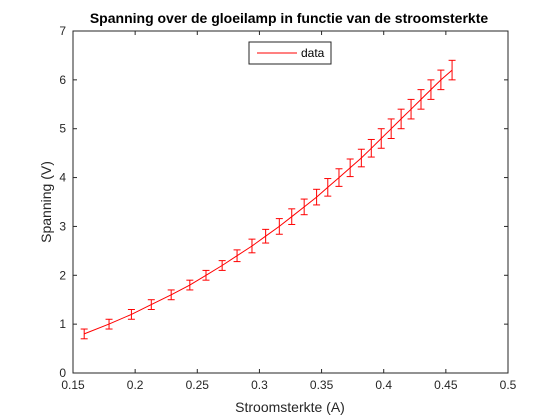 The height and width of the screenshot is (420, 560). Describe the element at coordinates (322, 385) in the screenshot. I see `x-tick-label: 0.35` at that location.